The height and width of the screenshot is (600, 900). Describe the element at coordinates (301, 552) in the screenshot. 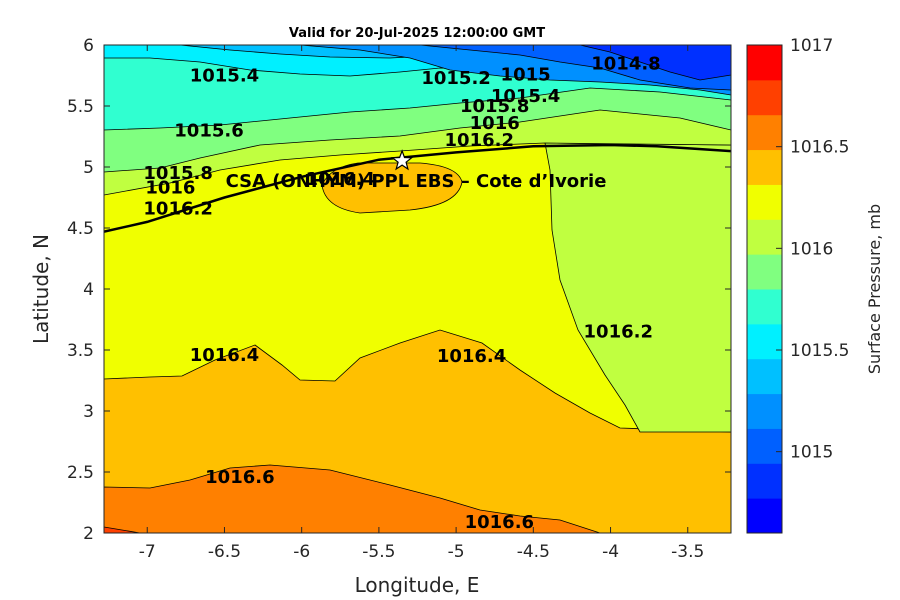

I see `x-tick-label: -6` at that location.